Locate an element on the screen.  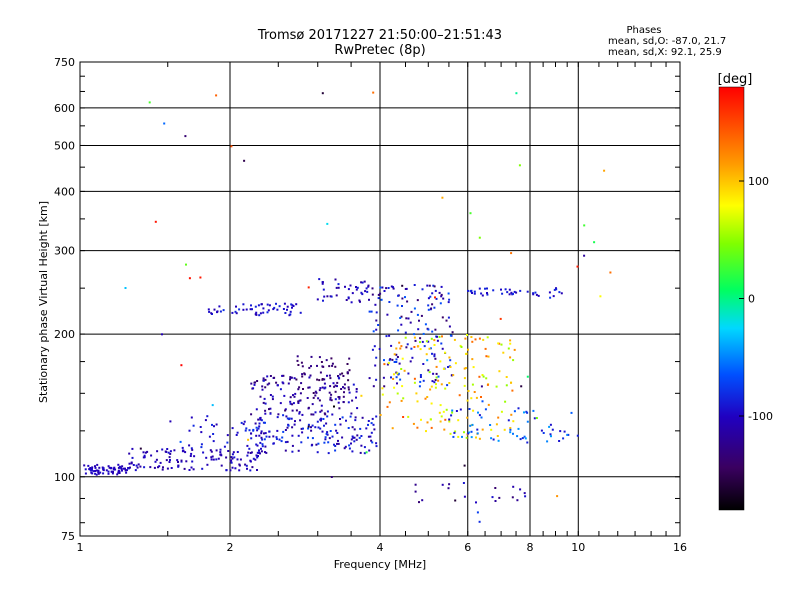
colorbar-tick-label: -100 is located at coordinates (760, 416).